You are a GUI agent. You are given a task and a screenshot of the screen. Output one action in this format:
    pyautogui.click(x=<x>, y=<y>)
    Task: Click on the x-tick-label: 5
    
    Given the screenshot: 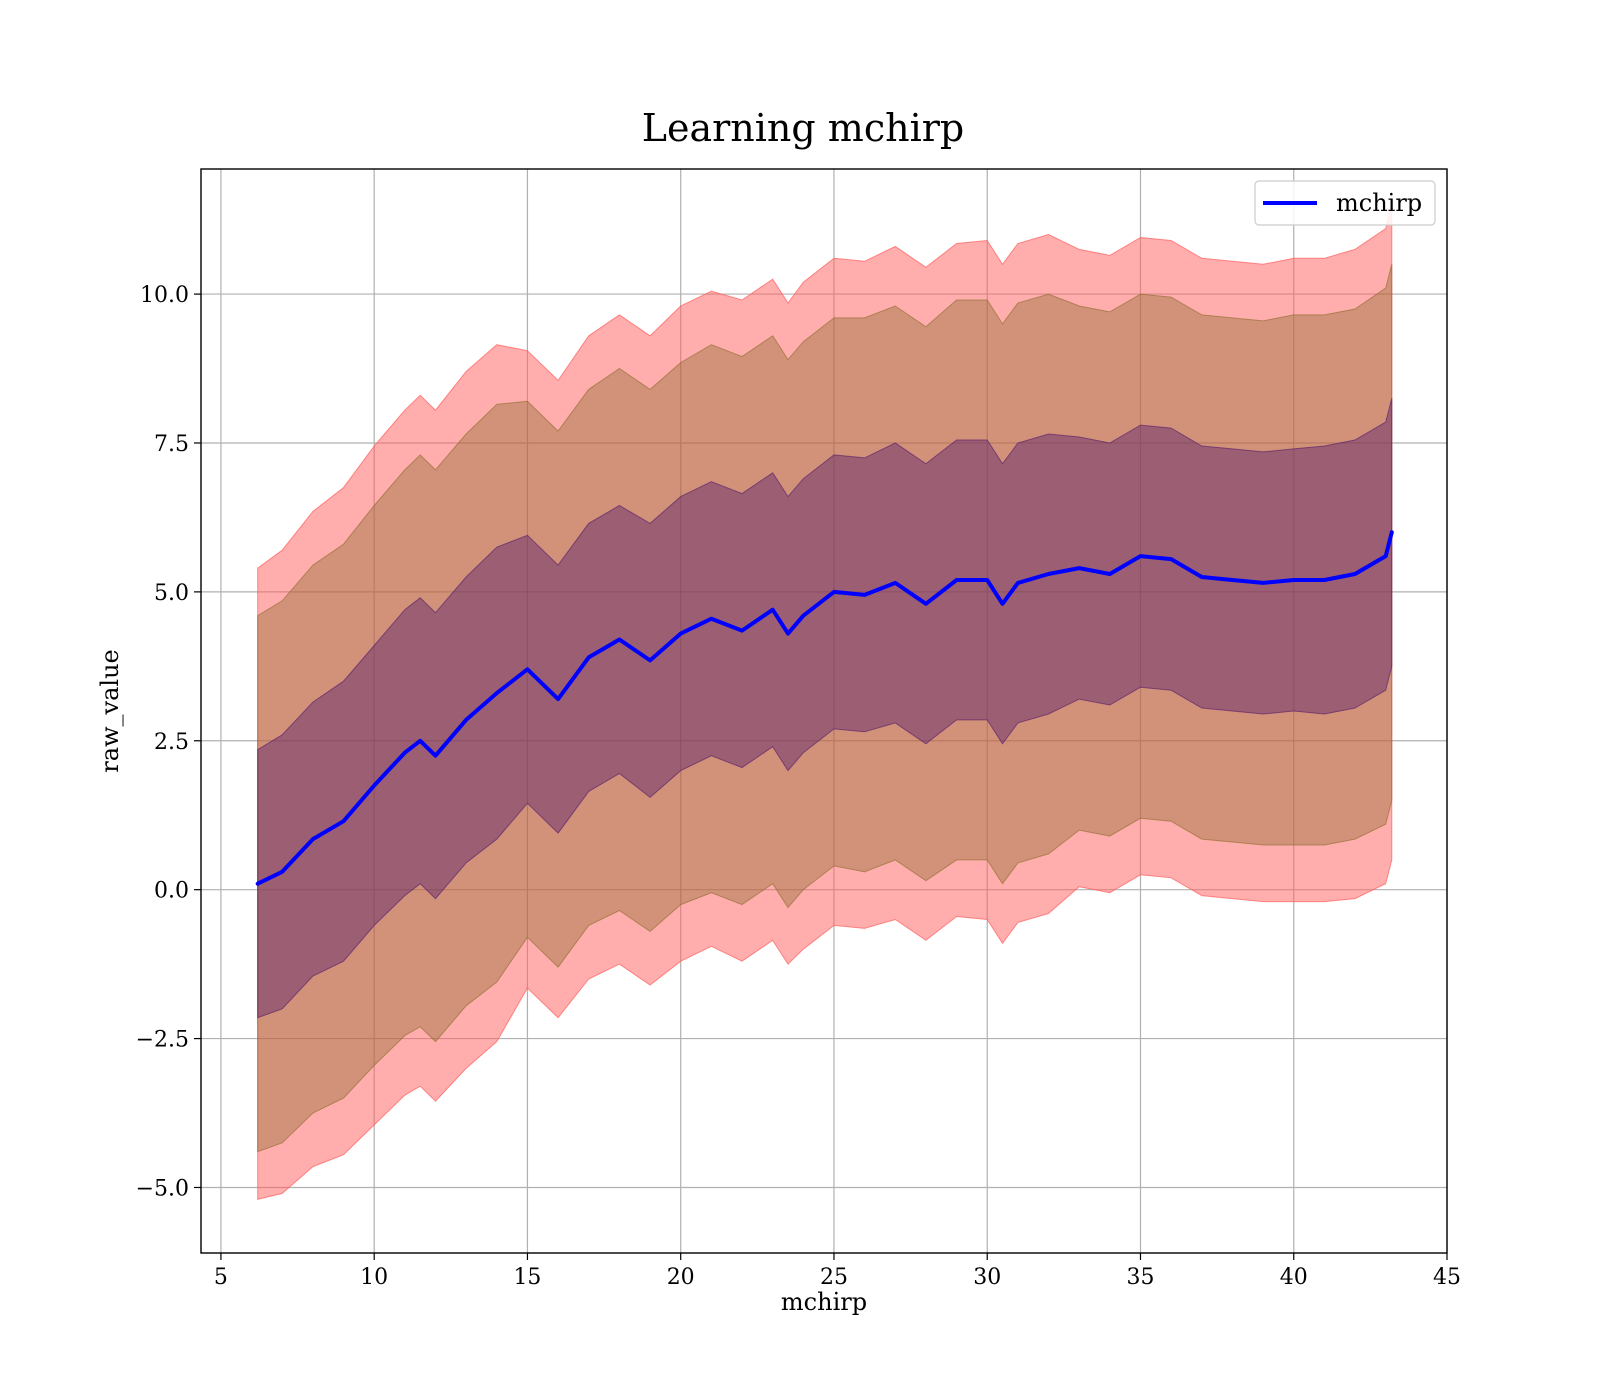 What is the action you would take?
    pyautogui.click(x=221, y=1277)
    